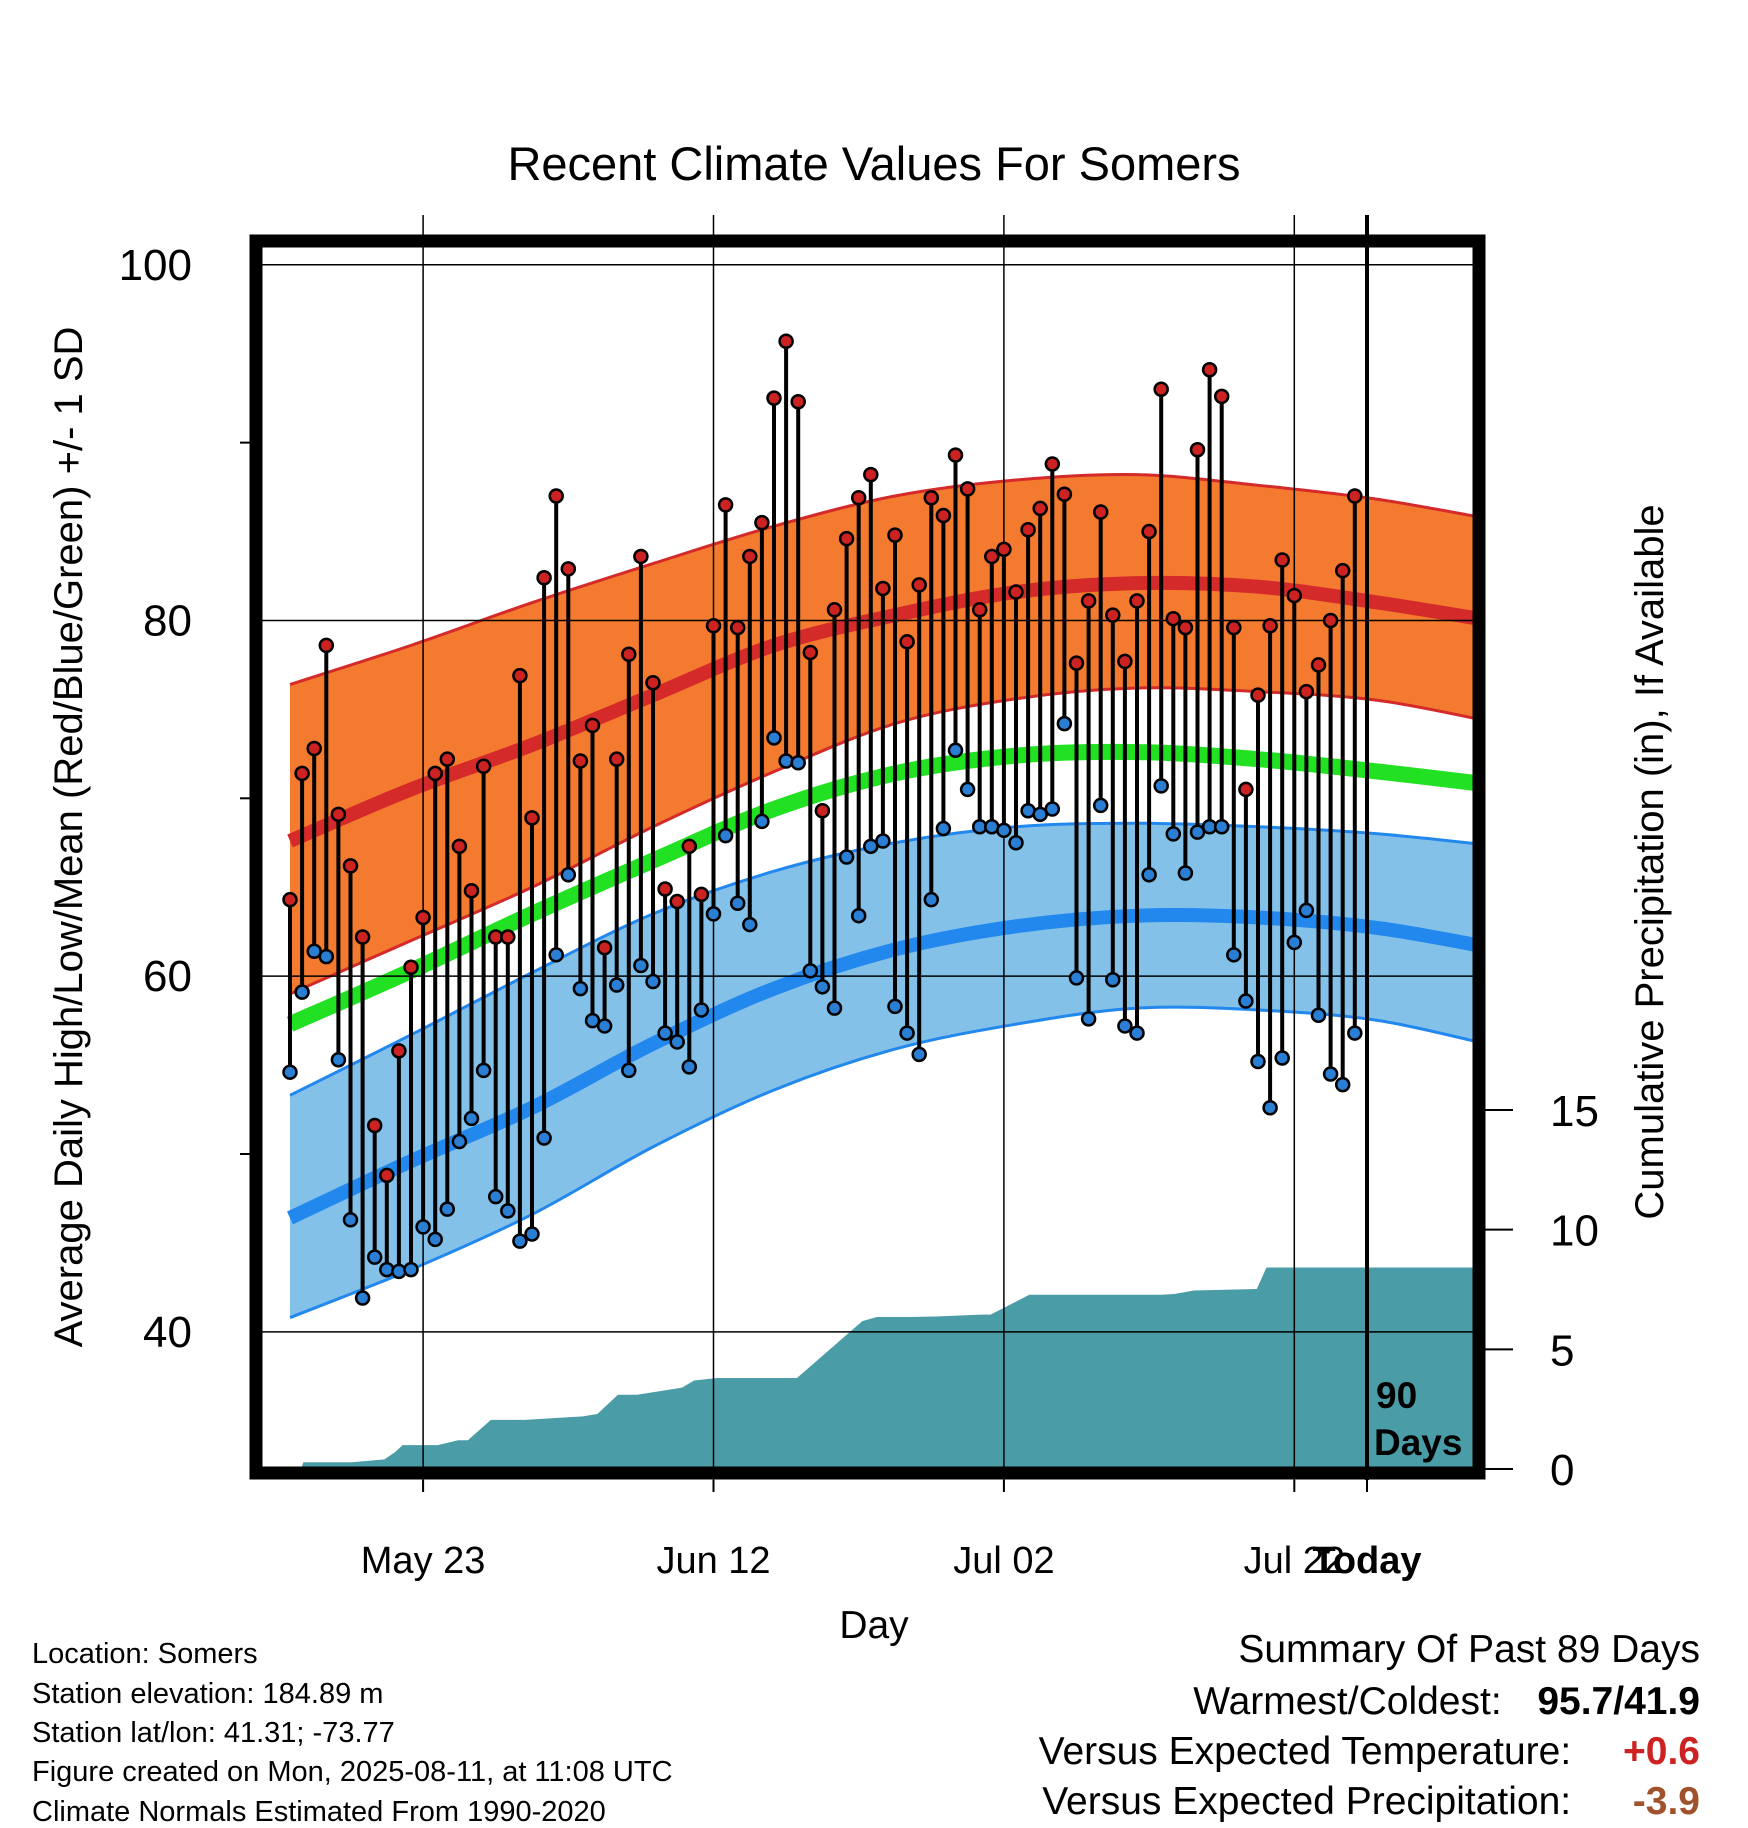  Describe the element at coordinates (1418, 1442) in the screenshot. I see `window-label-days: Days` at that location.